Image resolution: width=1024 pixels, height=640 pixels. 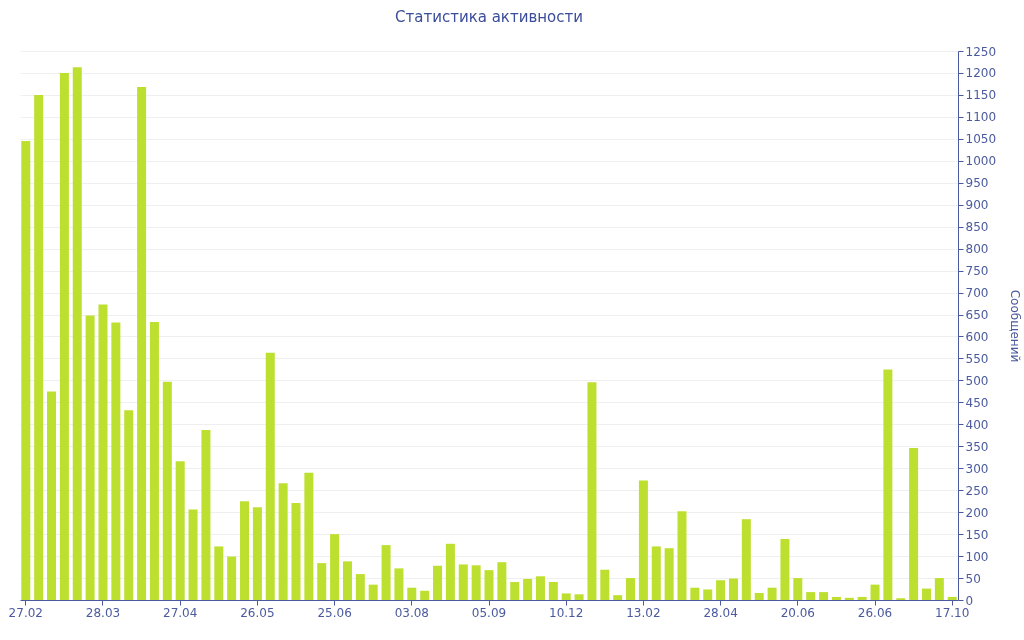 What do you see at coordinates (981, 73) in the screenshot?
I see `y-tick-label: 1200` at bounding box center [981, 73].